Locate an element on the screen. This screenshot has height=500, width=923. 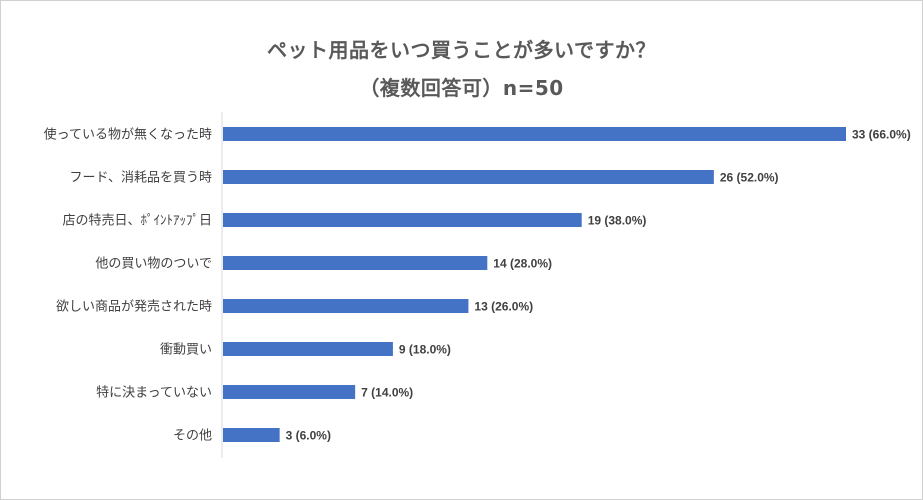
data-label: 13 (26.0%) is located at coordinates (503, 307).